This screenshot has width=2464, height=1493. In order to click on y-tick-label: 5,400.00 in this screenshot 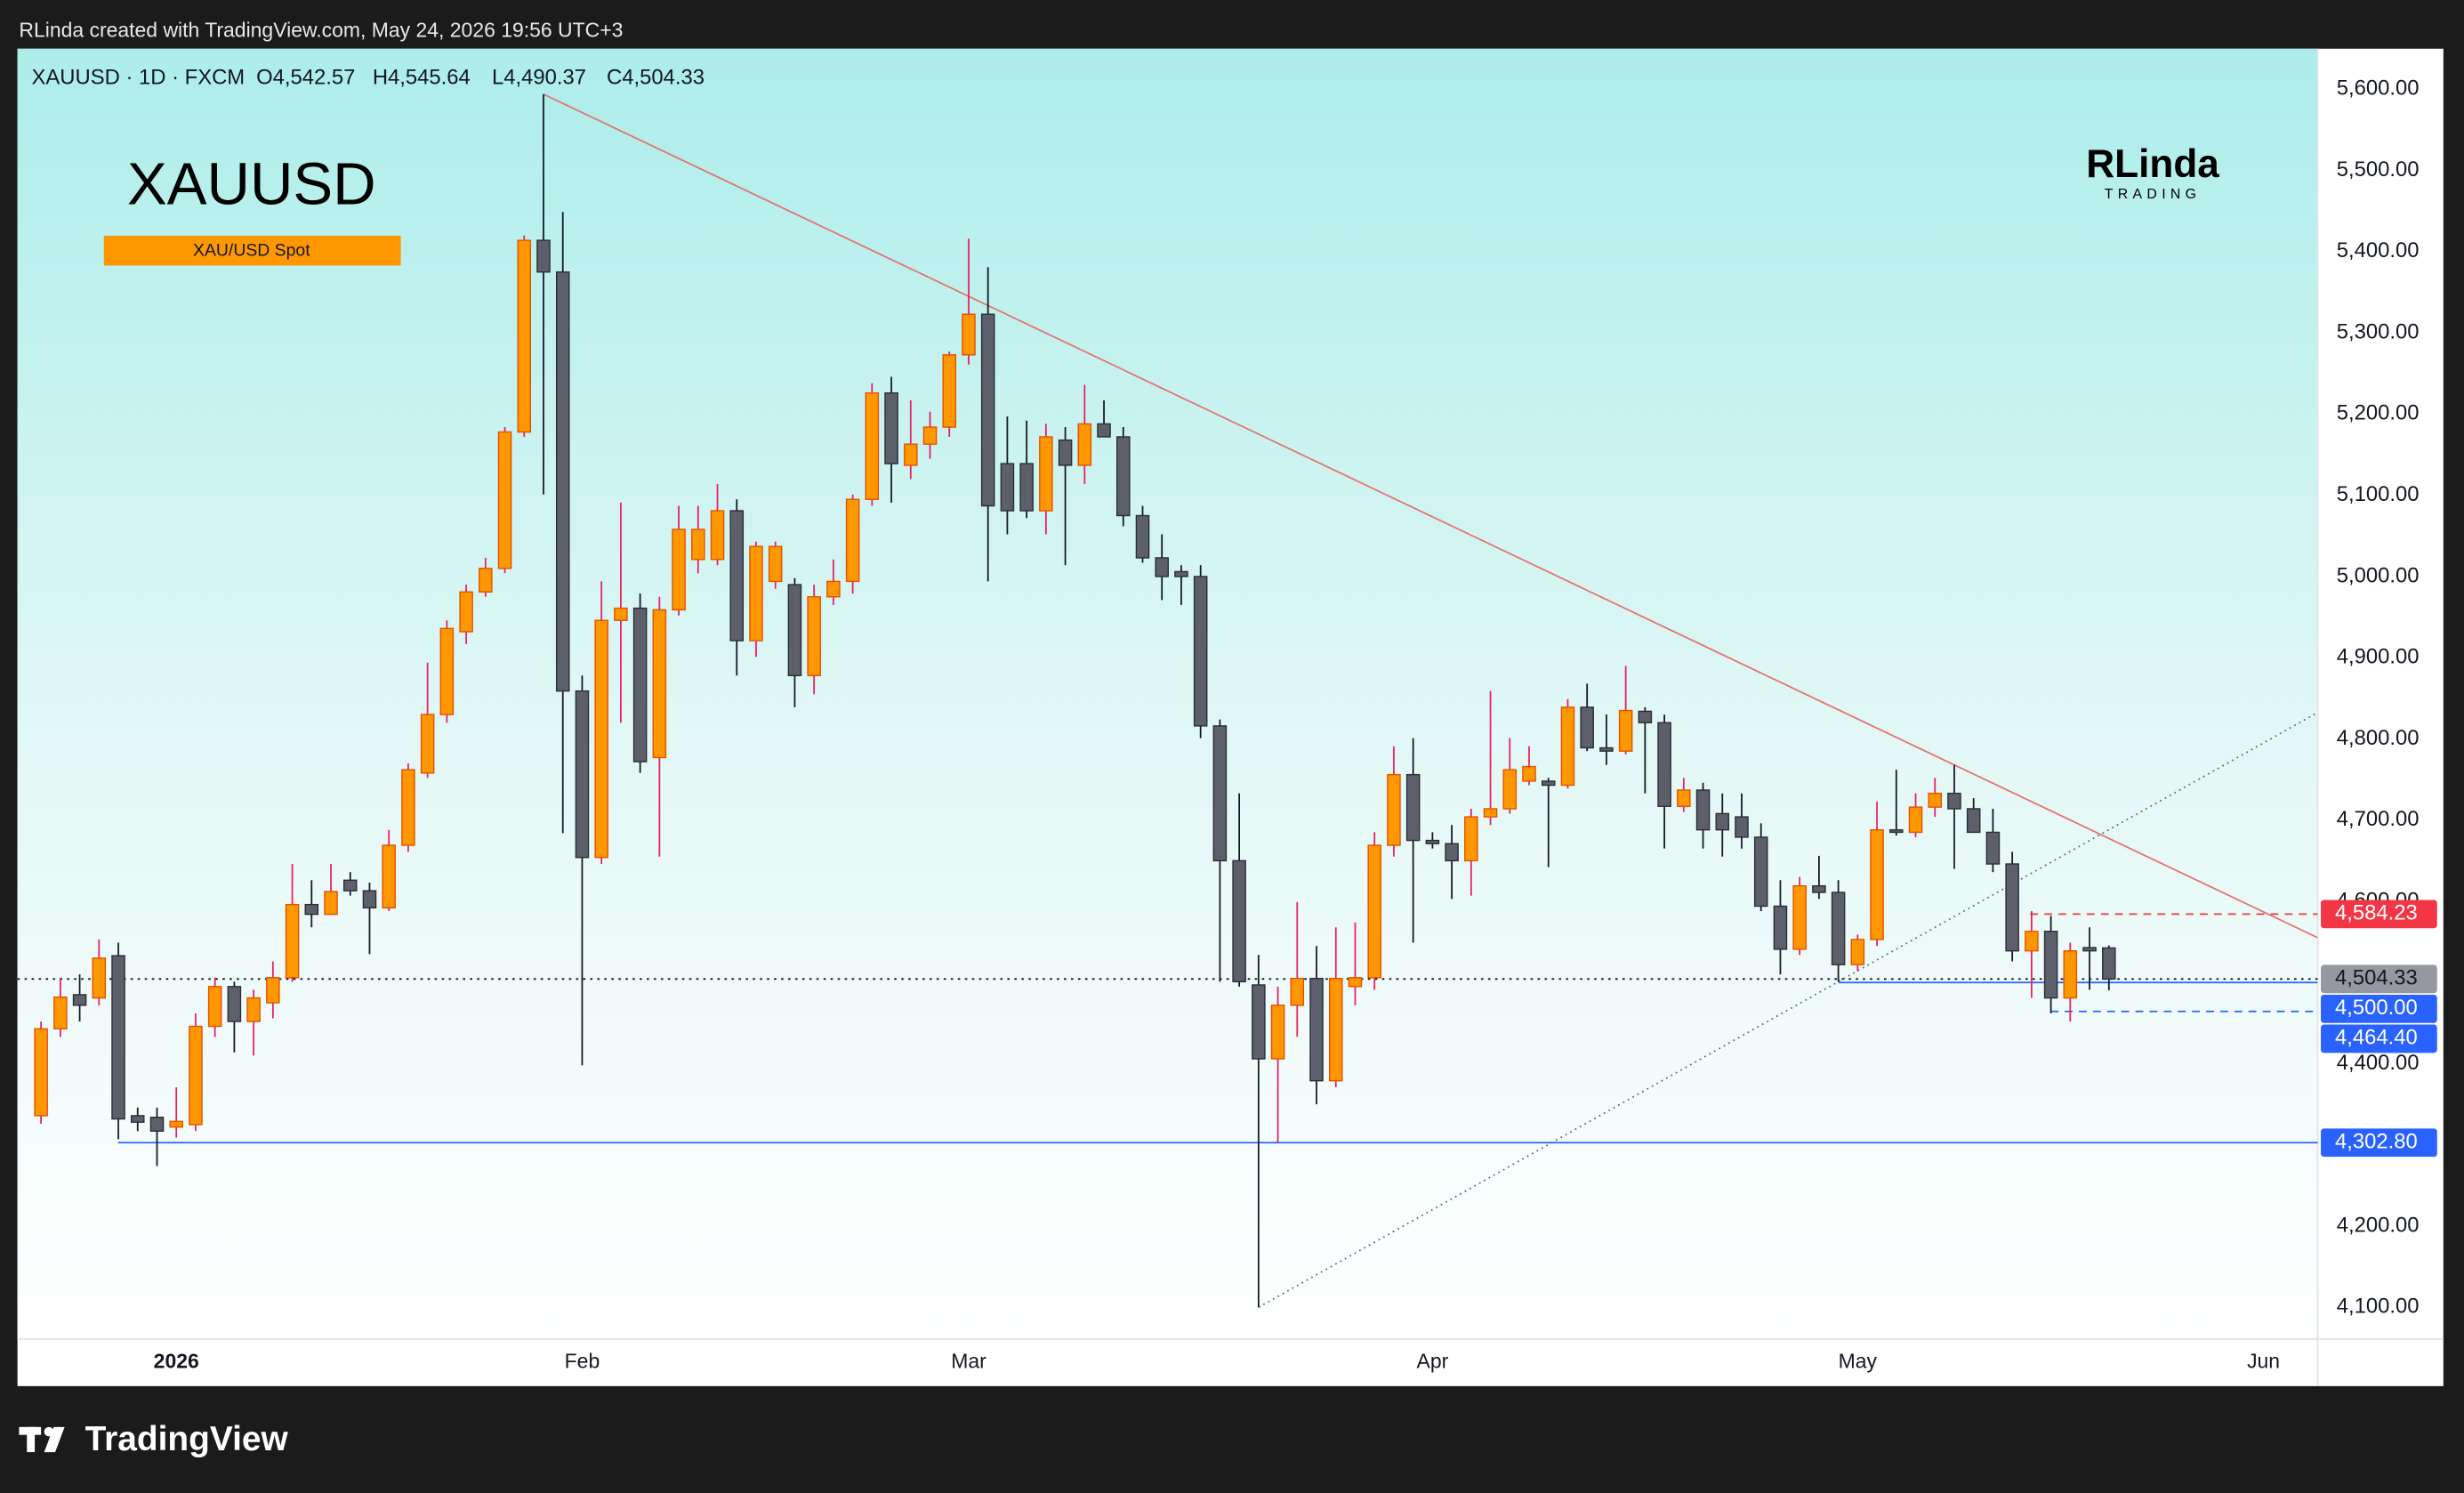, I will do `click(2379, 250)`.